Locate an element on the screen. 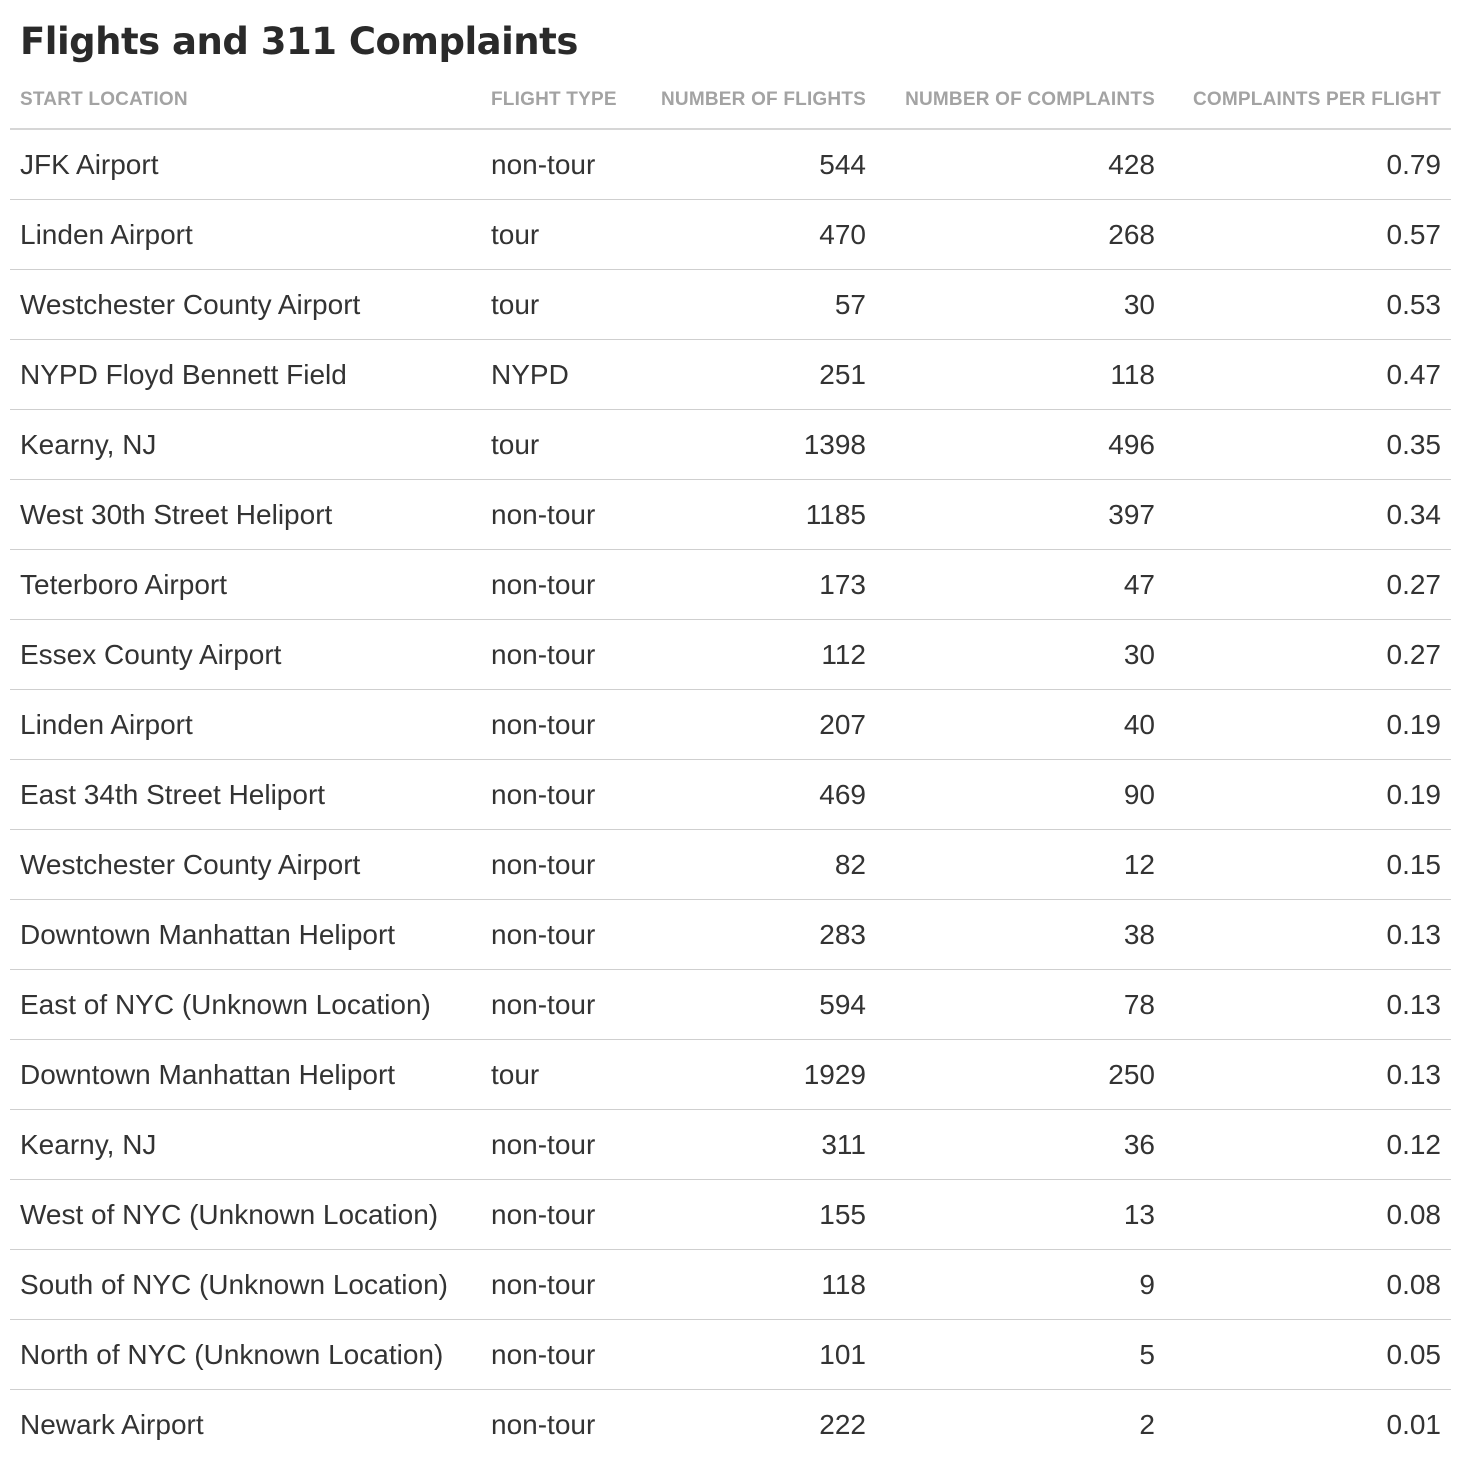  cell-number-of-flights: 112 is located at coordinates (755, 654).